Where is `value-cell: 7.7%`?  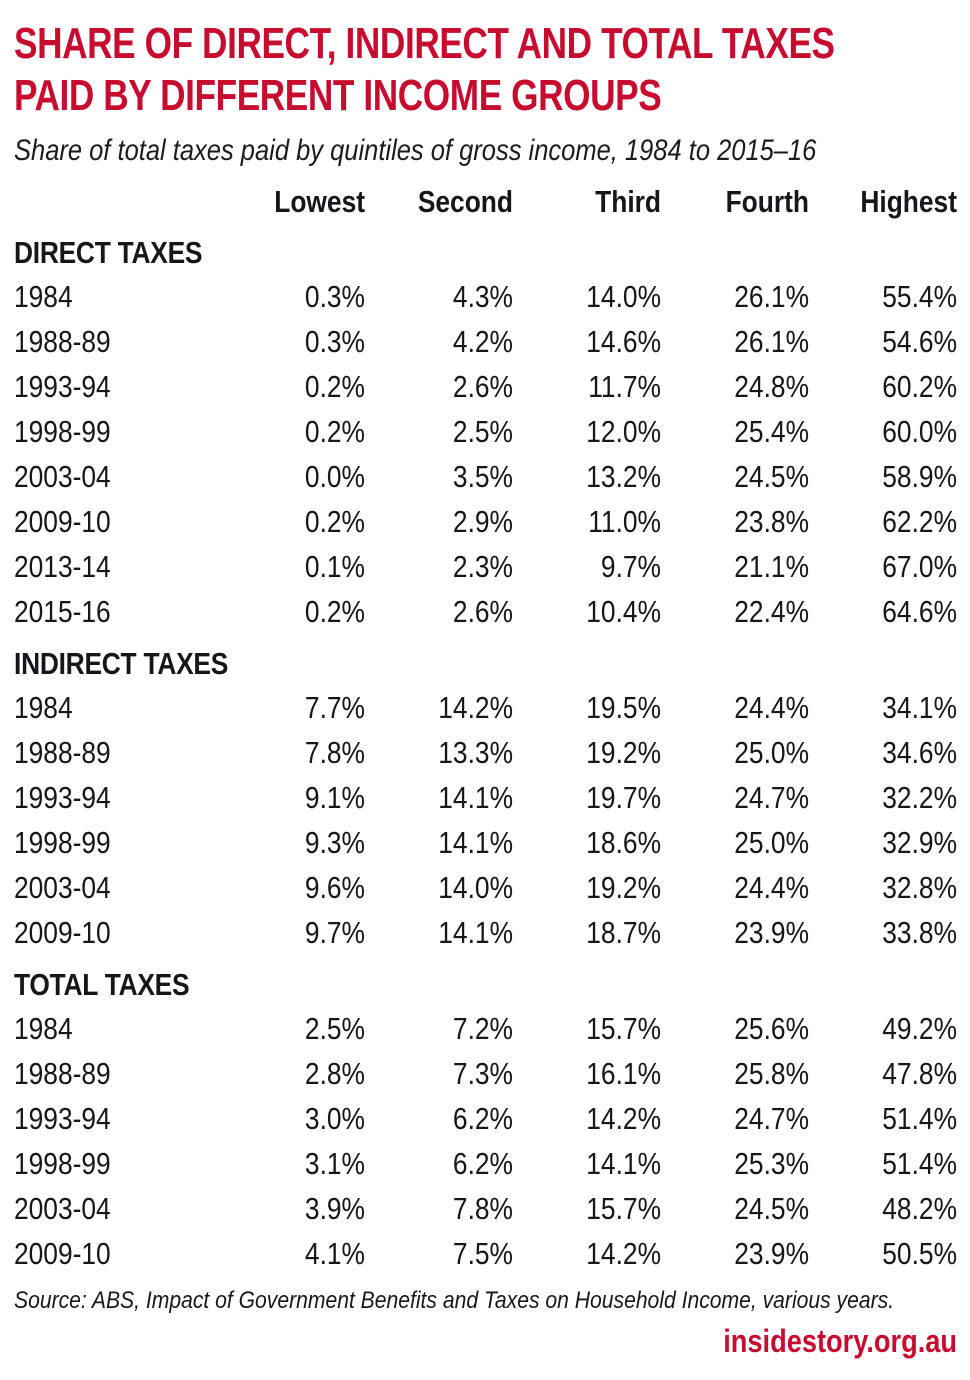 value-cell: 7.7% is located at coordinates (334, 707).